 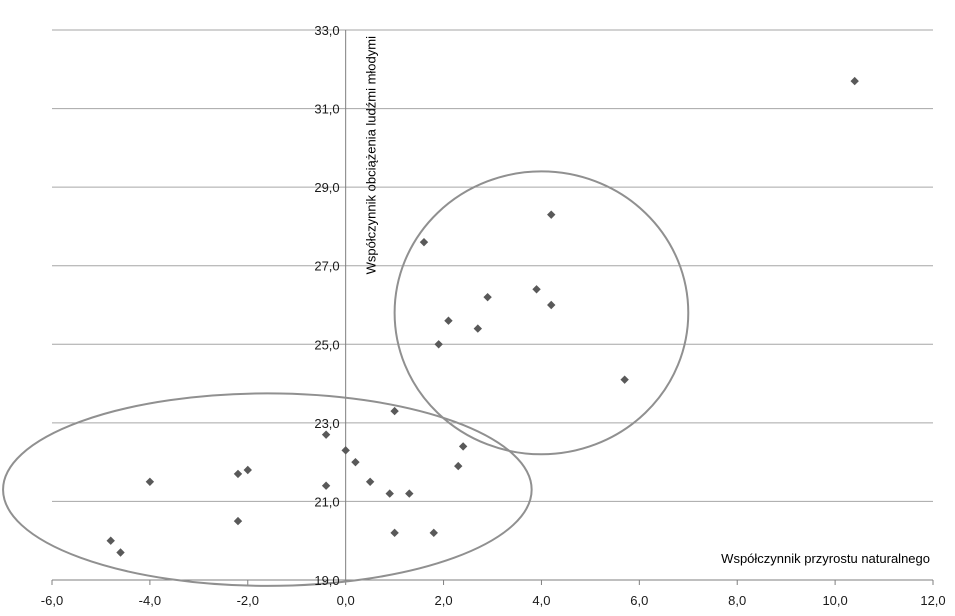 I want to click on x-axis-title: Współczynnik przyrostu naturalnego, so click(x=825, y=558).